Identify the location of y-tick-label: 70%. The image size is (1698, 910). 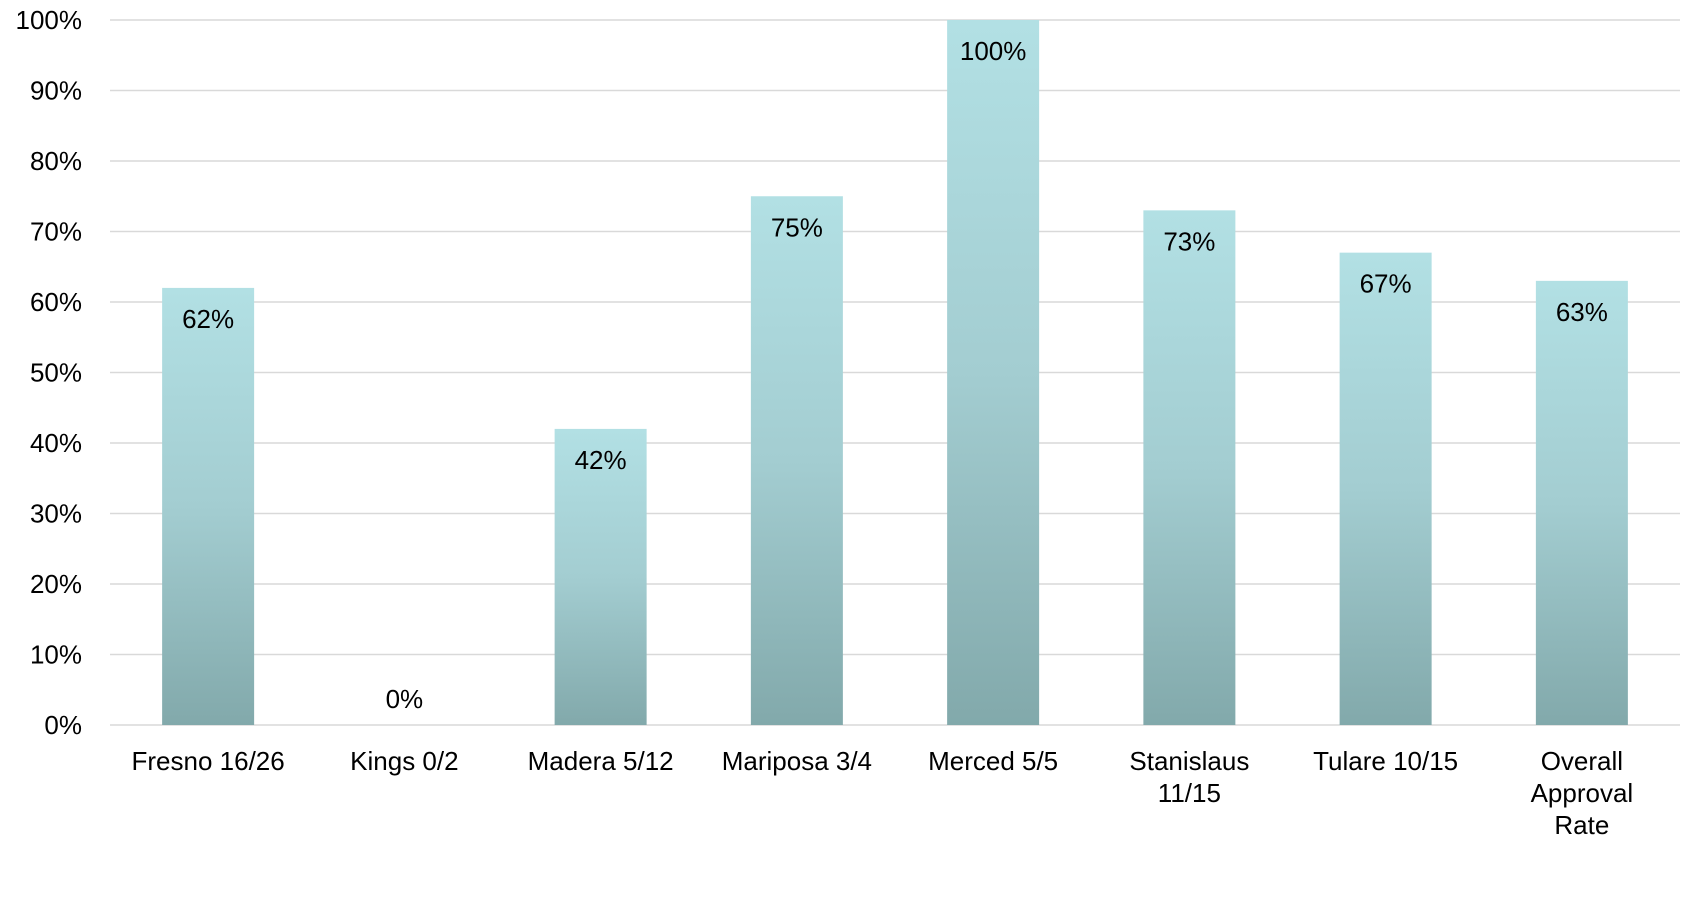
(56, 232).